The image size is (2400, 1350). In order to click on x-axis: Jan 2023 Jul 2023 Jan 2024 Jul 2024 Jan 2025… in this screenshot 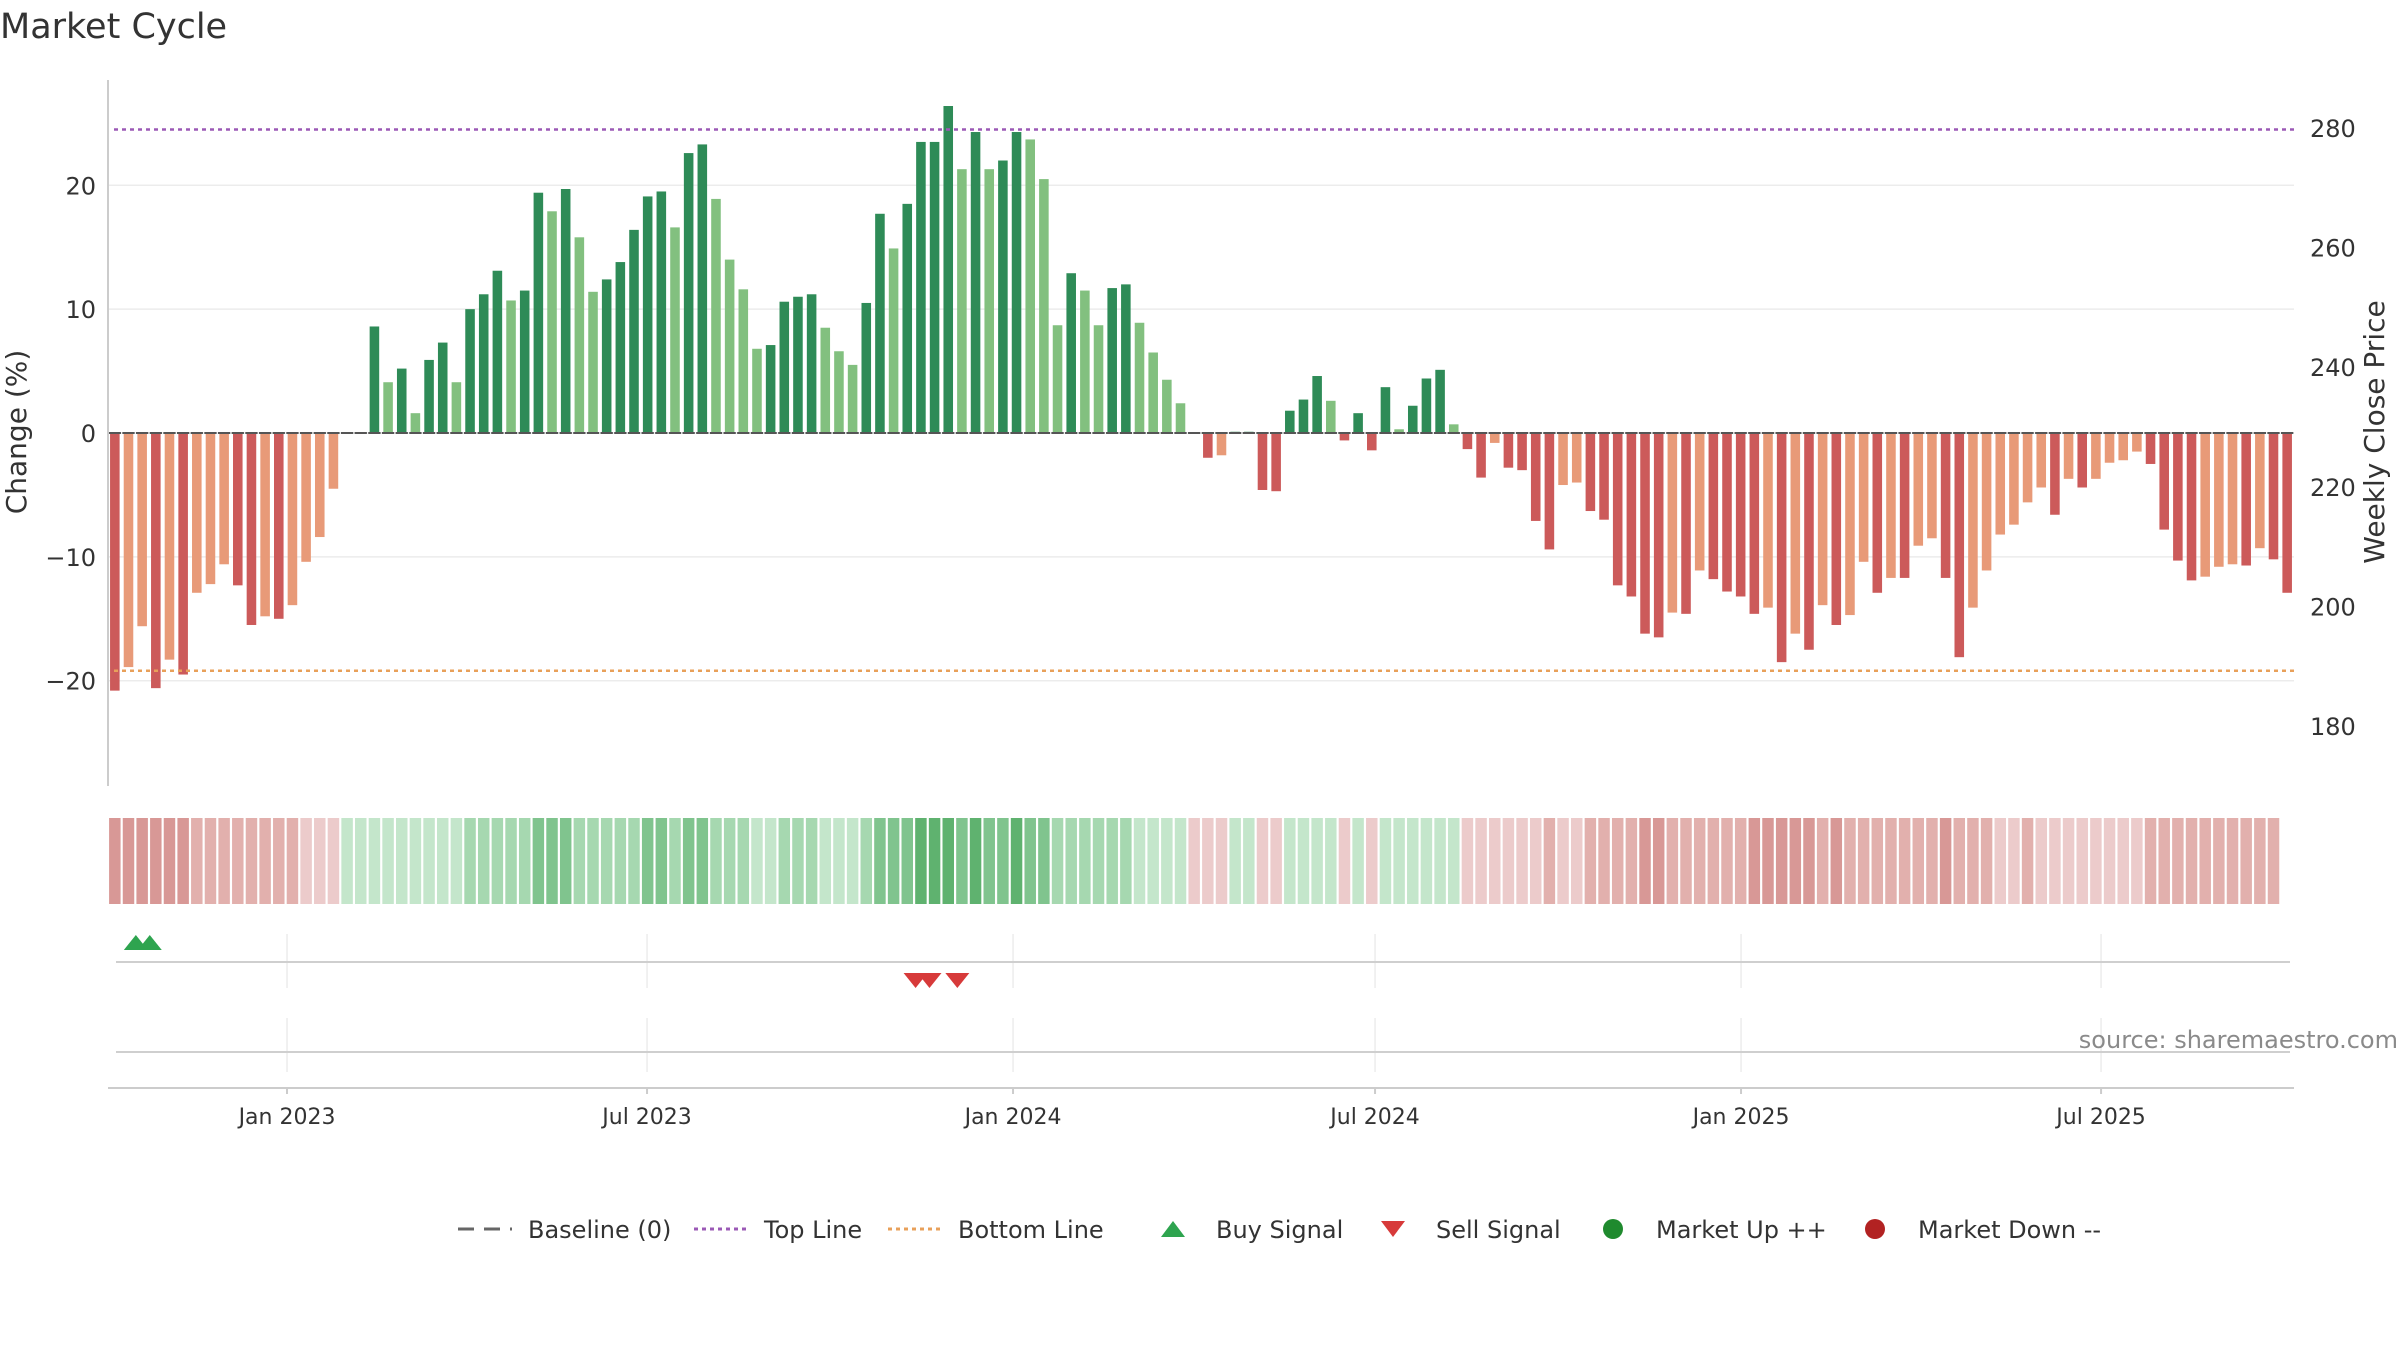, I will do `click(1201, 1108)`.